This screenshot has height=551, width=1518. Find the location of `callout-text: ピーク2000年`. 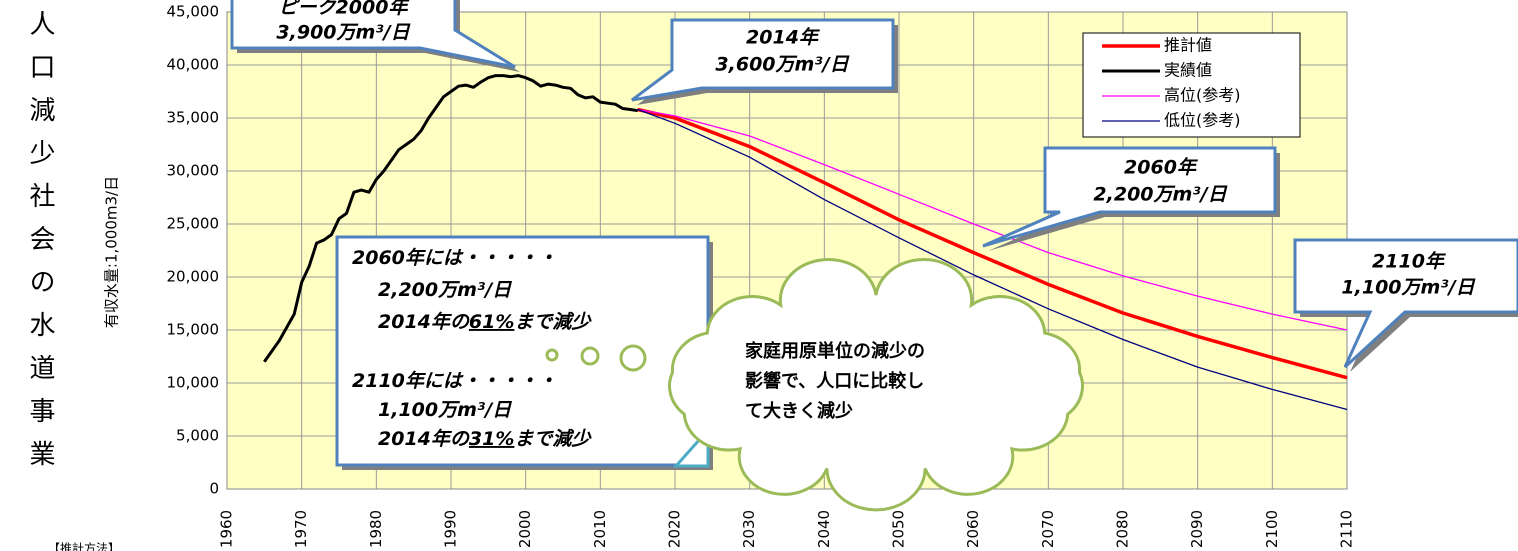

callout-text: ピーク2000年 is located at coordinates (345, 9).